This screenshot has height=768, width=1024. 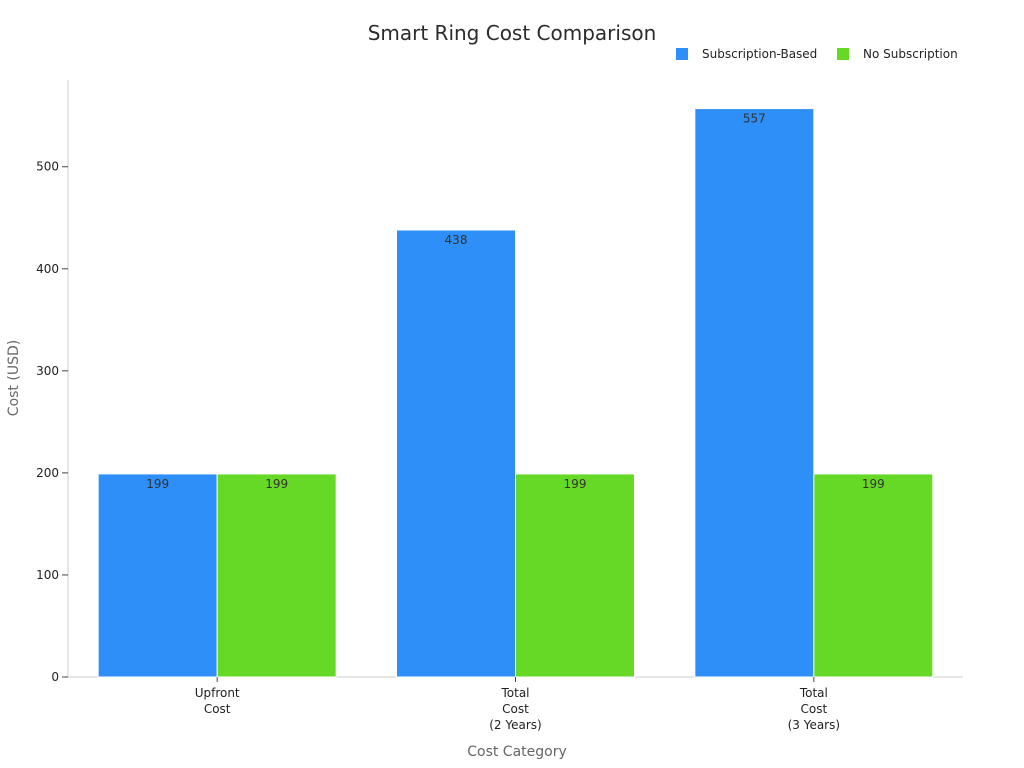 What do you see at coordinates (517, 752) in the screenshot?
I see `x-axis-label: Cost Category` at bounding box center [517, 752].